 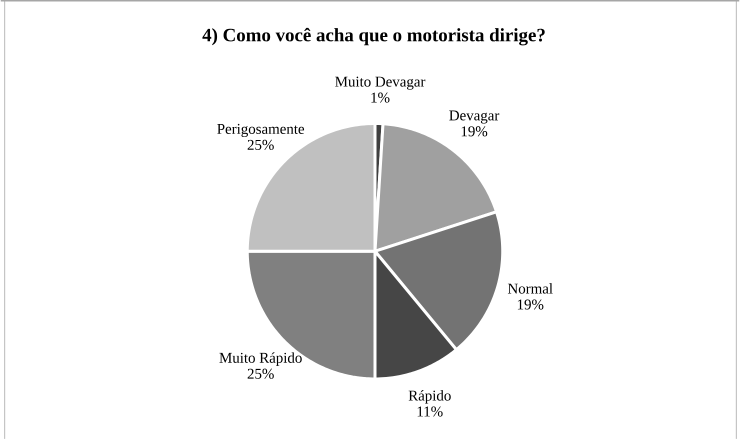 I want to click on slice-label: Devagar, so click(x=474, y=117).